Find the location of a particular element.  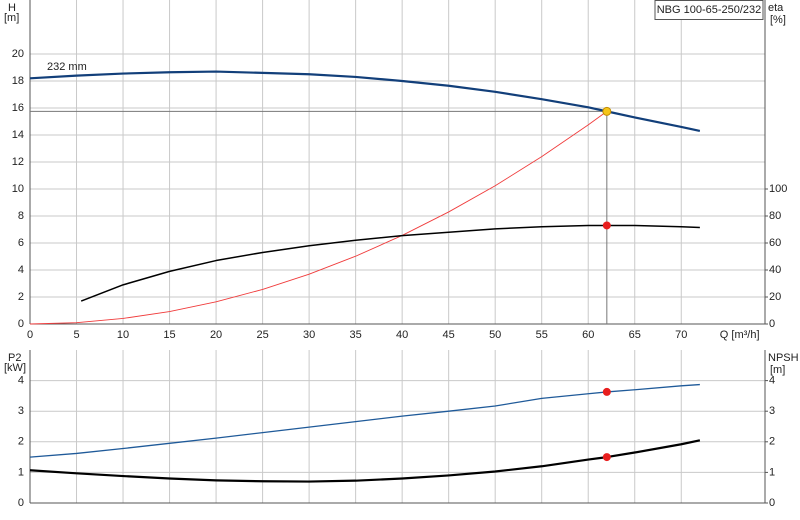

x-label: Q [m³/h] is located at coordinates (740, 335).